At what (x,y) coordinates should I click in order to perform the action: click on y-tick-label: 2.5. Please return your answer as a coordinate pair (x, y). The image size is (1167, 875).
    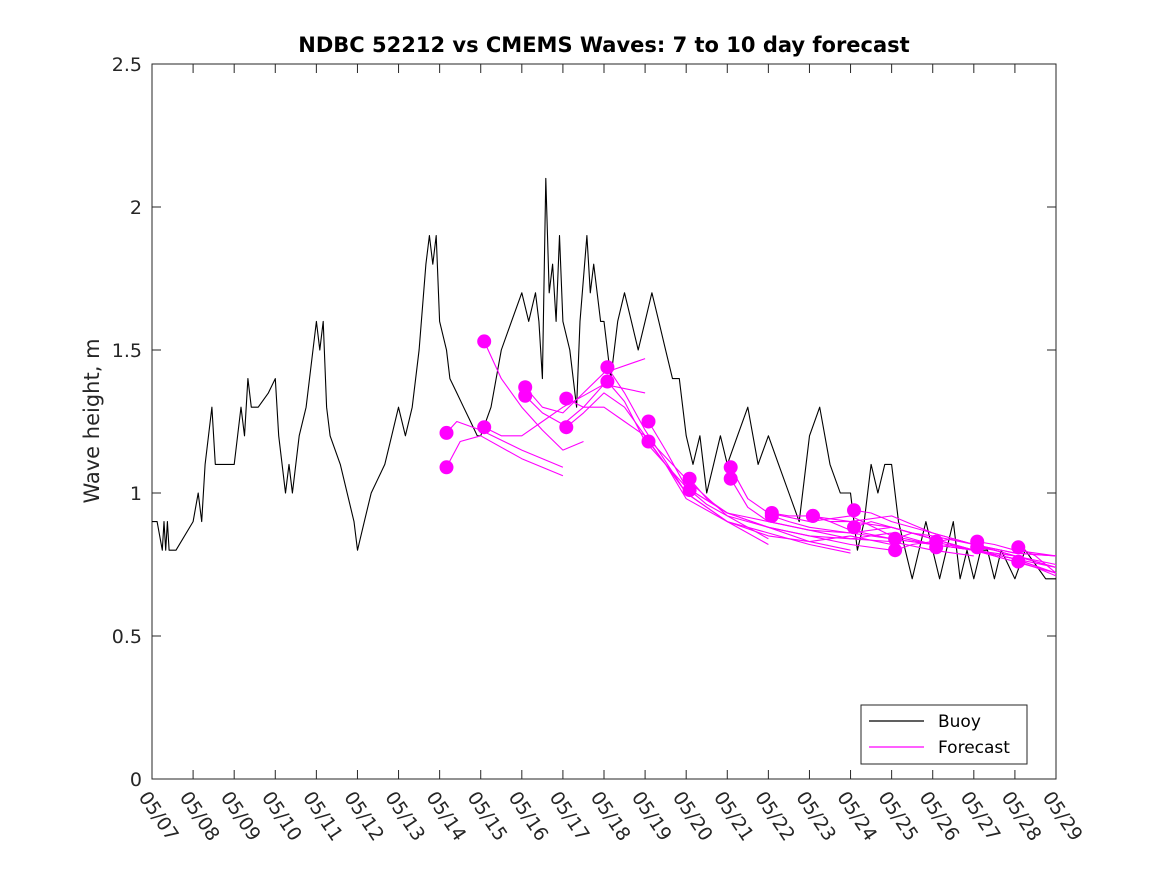
    Looking at the image, I should click on (127, 65).